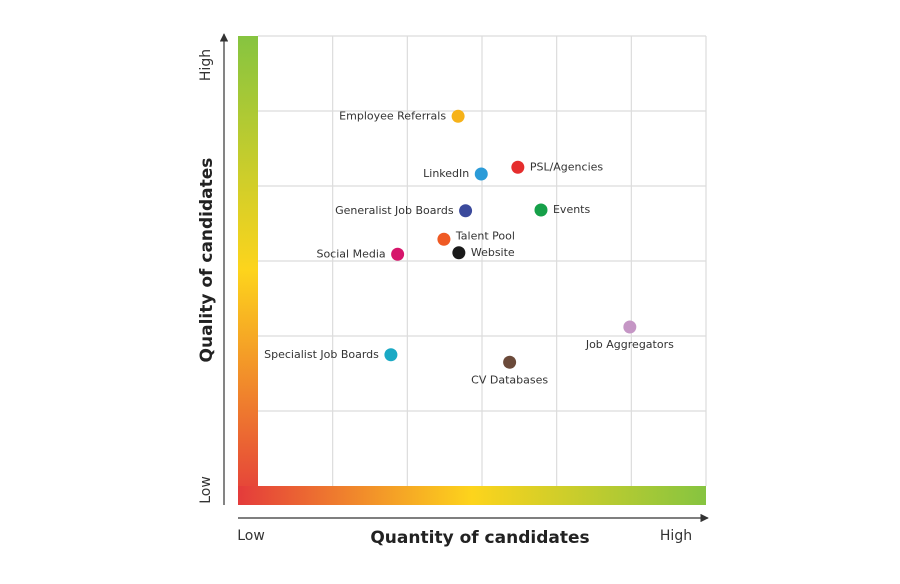 The width and height of the screenshot is (900, 584). I want to click on x-tick-label: High, so click(676, 536).